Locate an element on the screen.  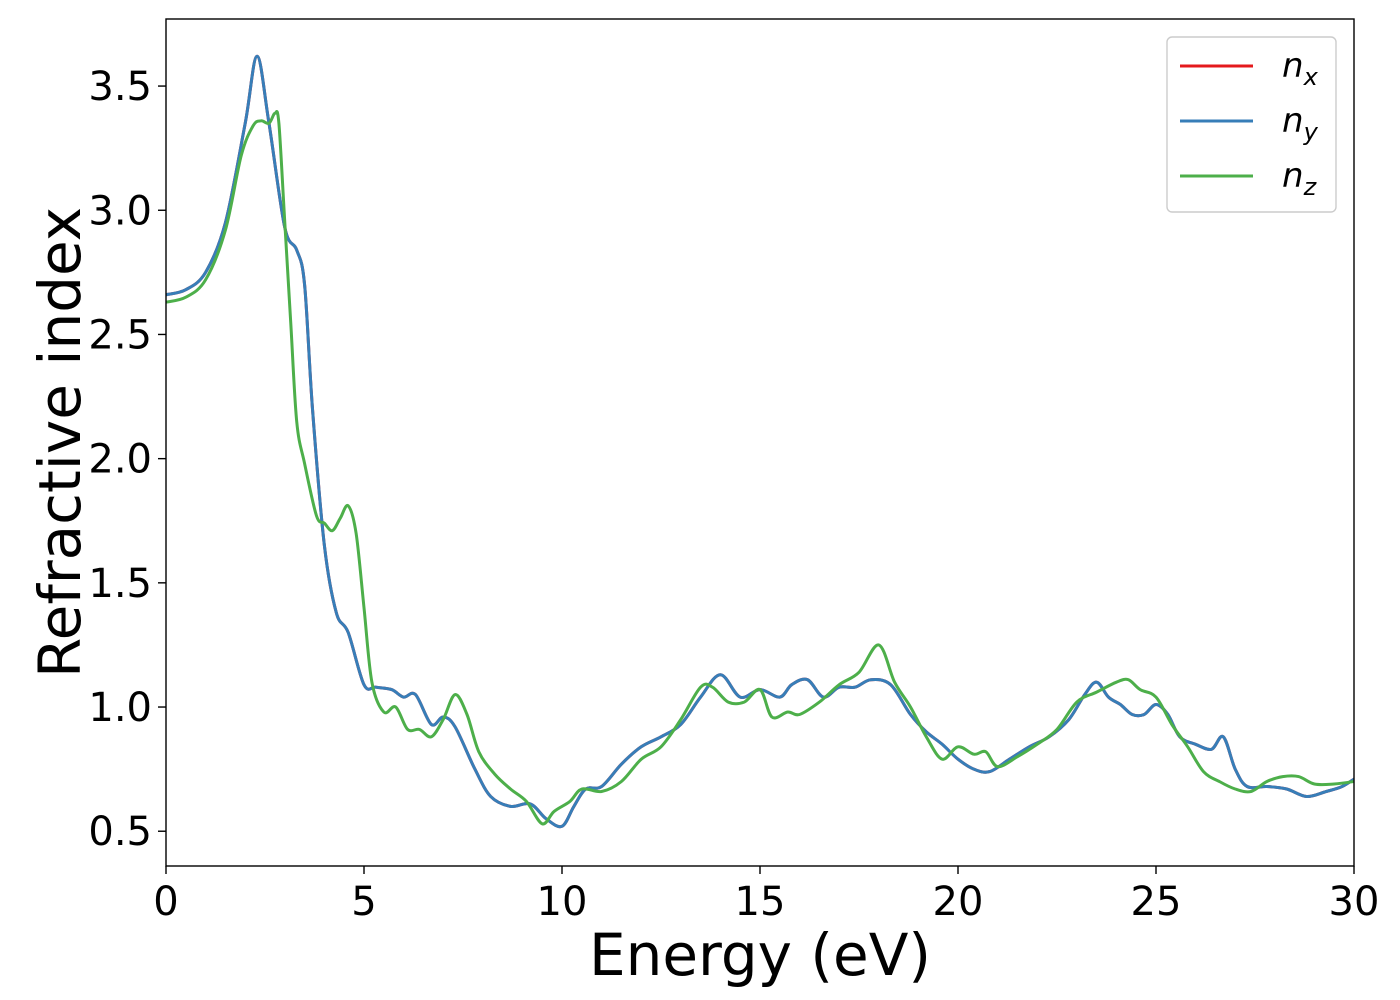
legend-box is located at coordinates (1251, 124).